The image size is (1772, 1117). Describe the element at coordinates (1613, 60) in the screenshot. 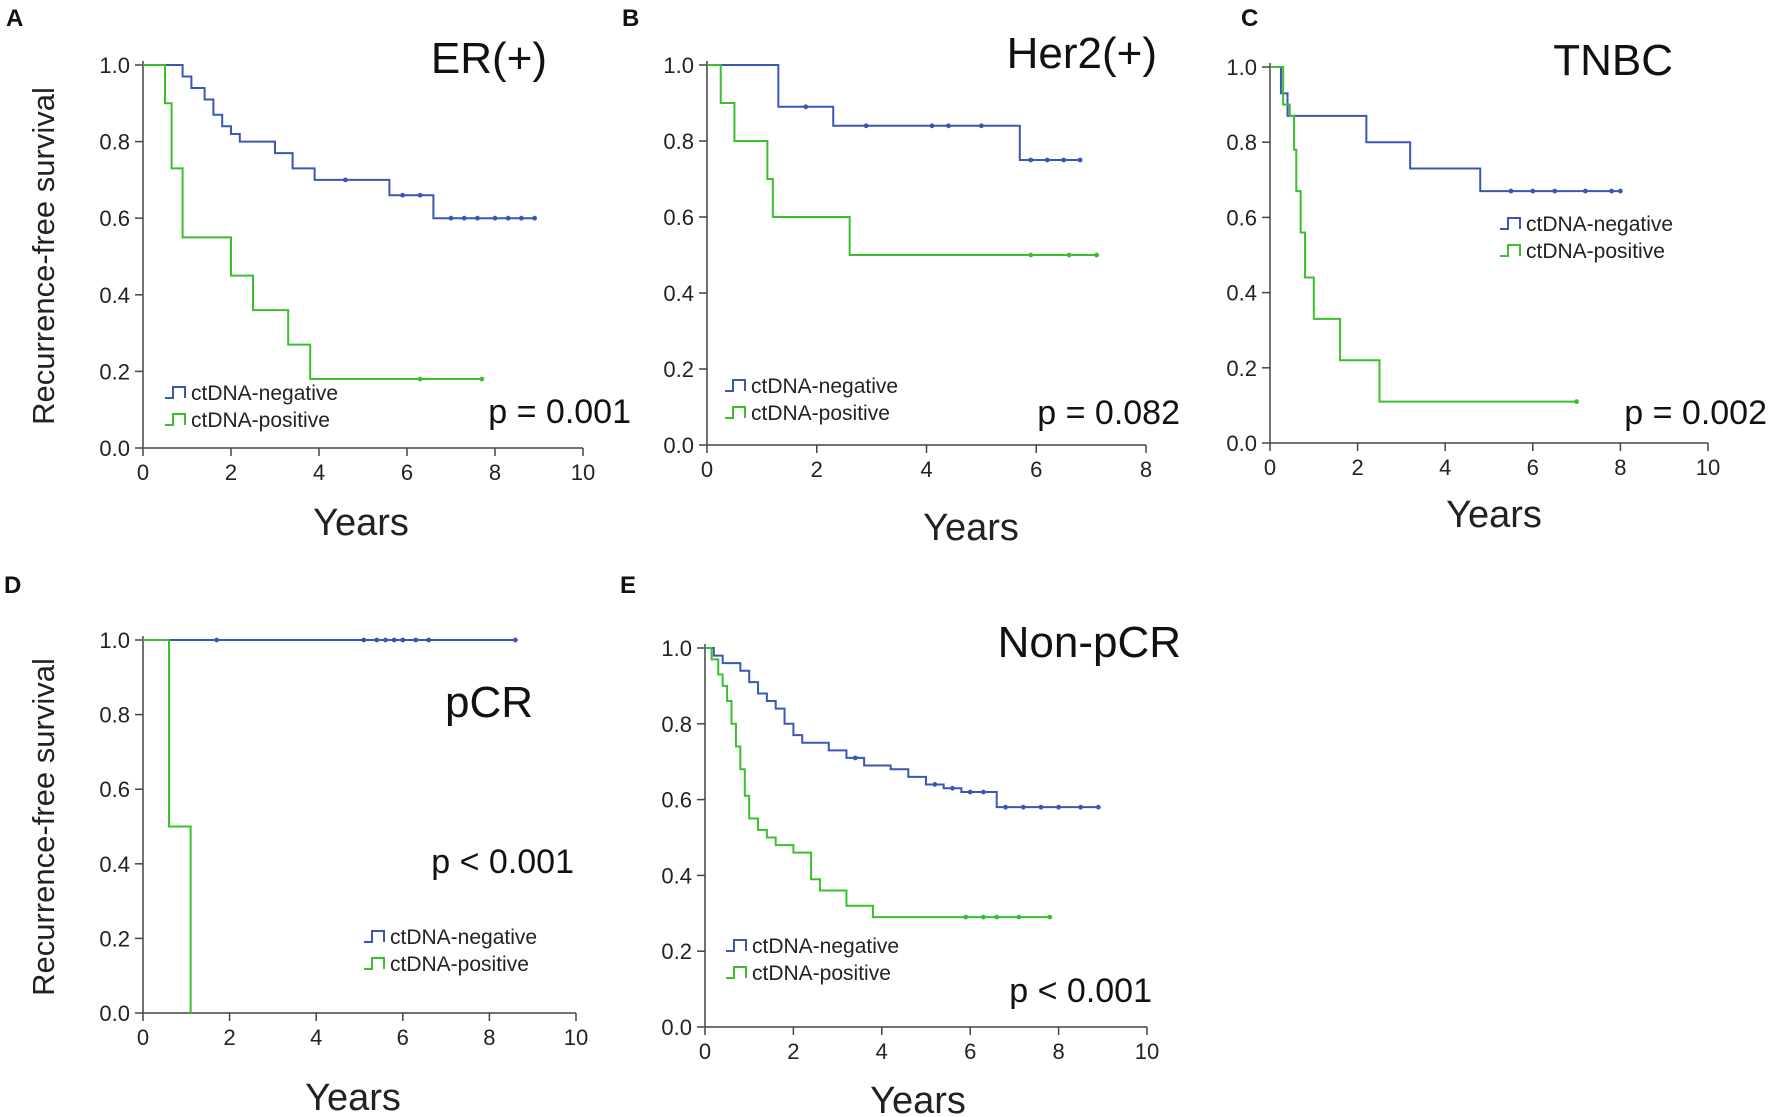

I see `subgroup-title: TNBC` at that location.